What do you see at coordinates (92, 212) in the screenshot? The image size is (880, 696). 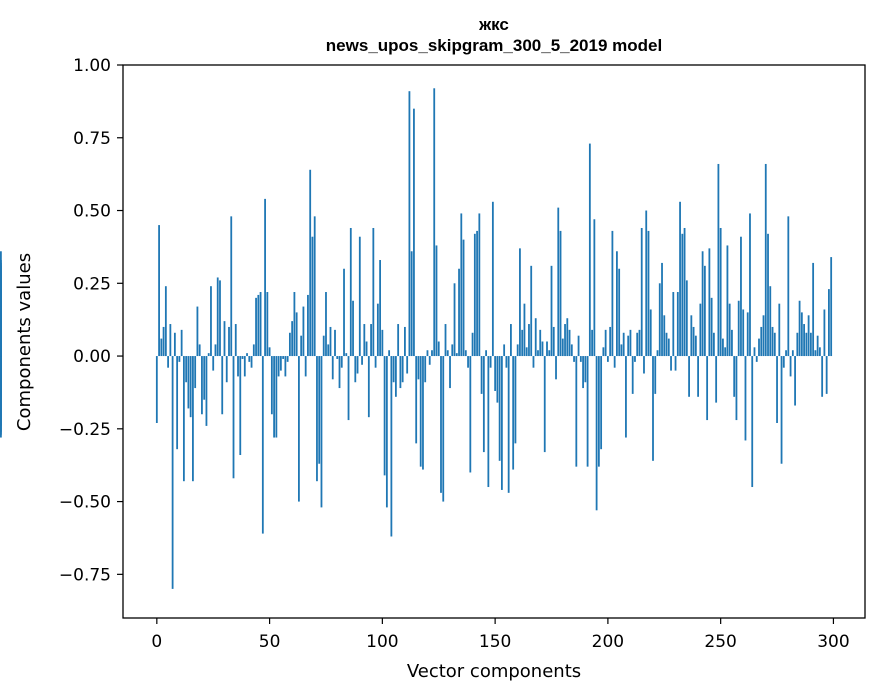 I see `y-tick-label: 0.50` at bounding box center [92, 212].